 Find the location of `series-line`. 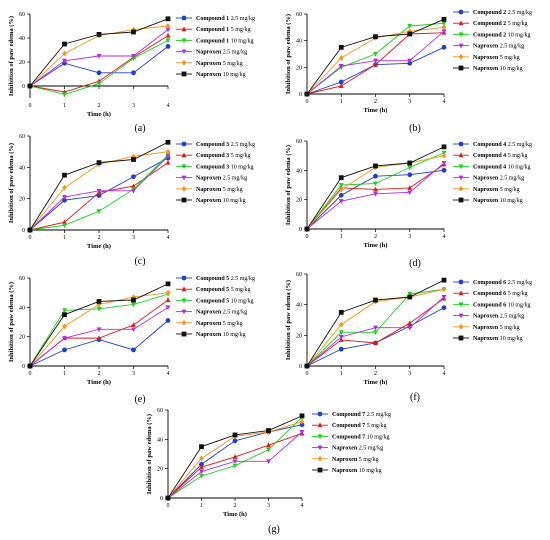

series-line is located at coordinates (375, 337).